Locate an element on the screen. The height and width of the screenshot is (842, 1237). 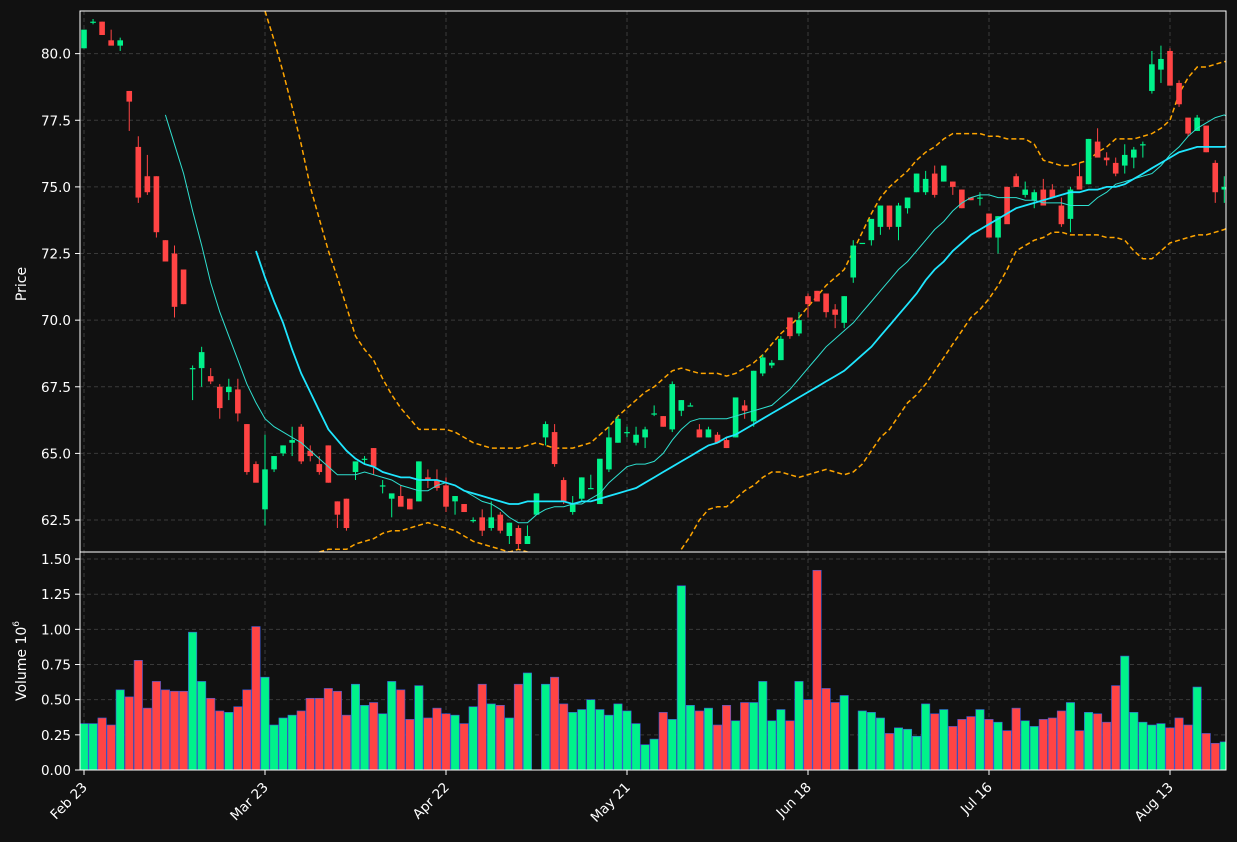
price-axis-label: Price is located at coordinates (22, 284).